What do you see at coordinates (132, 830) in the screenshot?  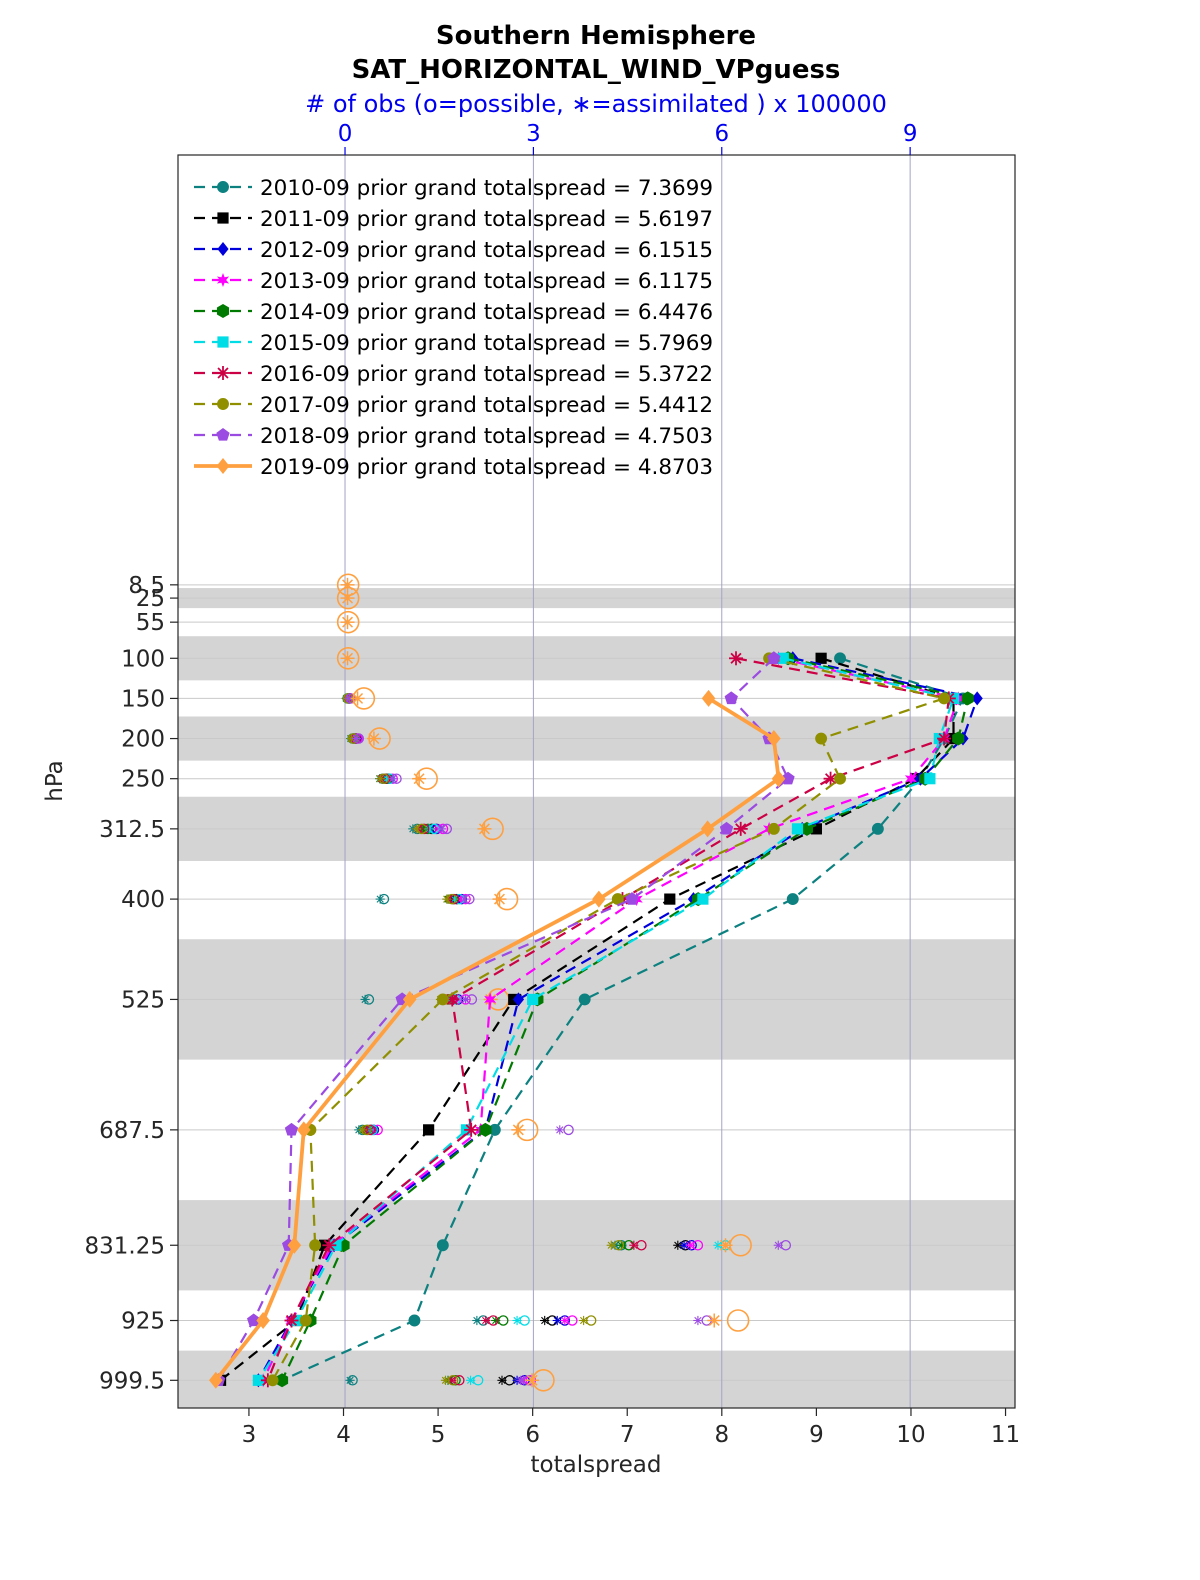 I see `y-tick-label: 312.5` at bounding box center [132, 830].